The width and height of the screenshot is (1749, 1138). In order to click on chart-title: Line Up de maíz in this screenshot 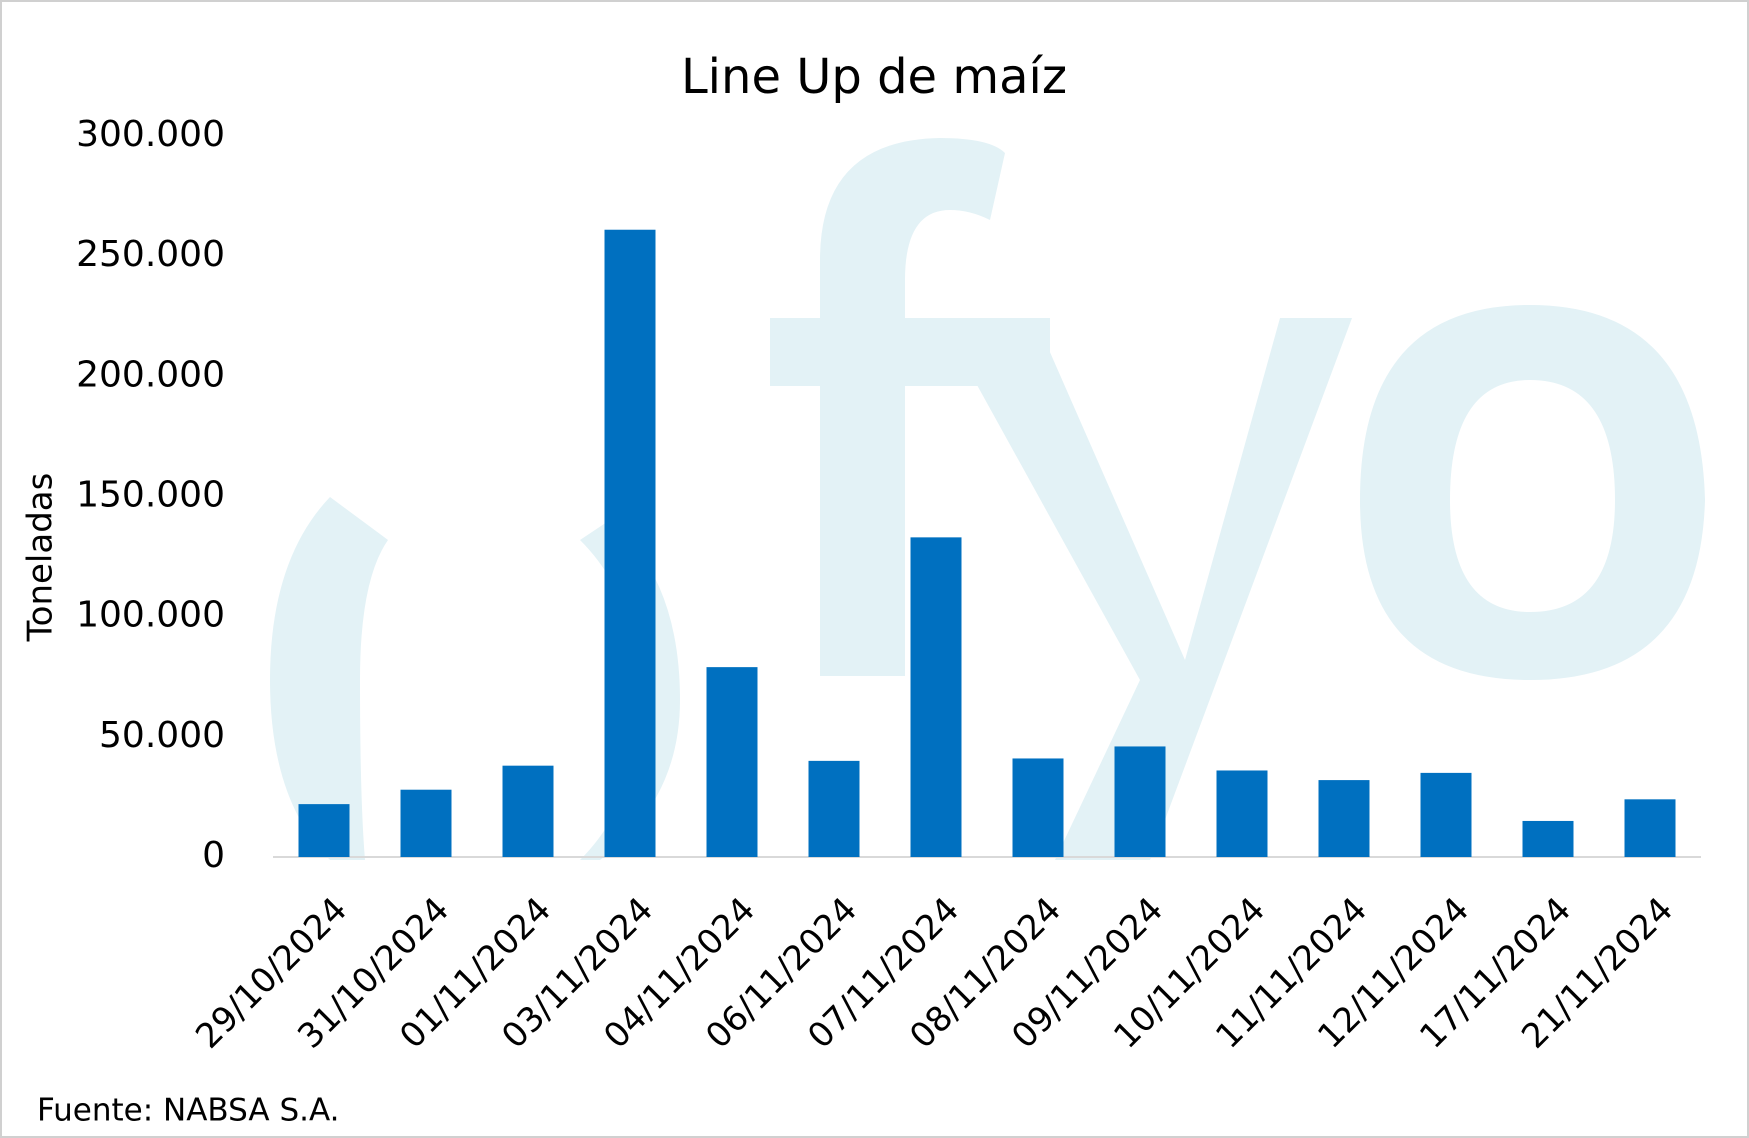, I will do `click(874, 77)`.